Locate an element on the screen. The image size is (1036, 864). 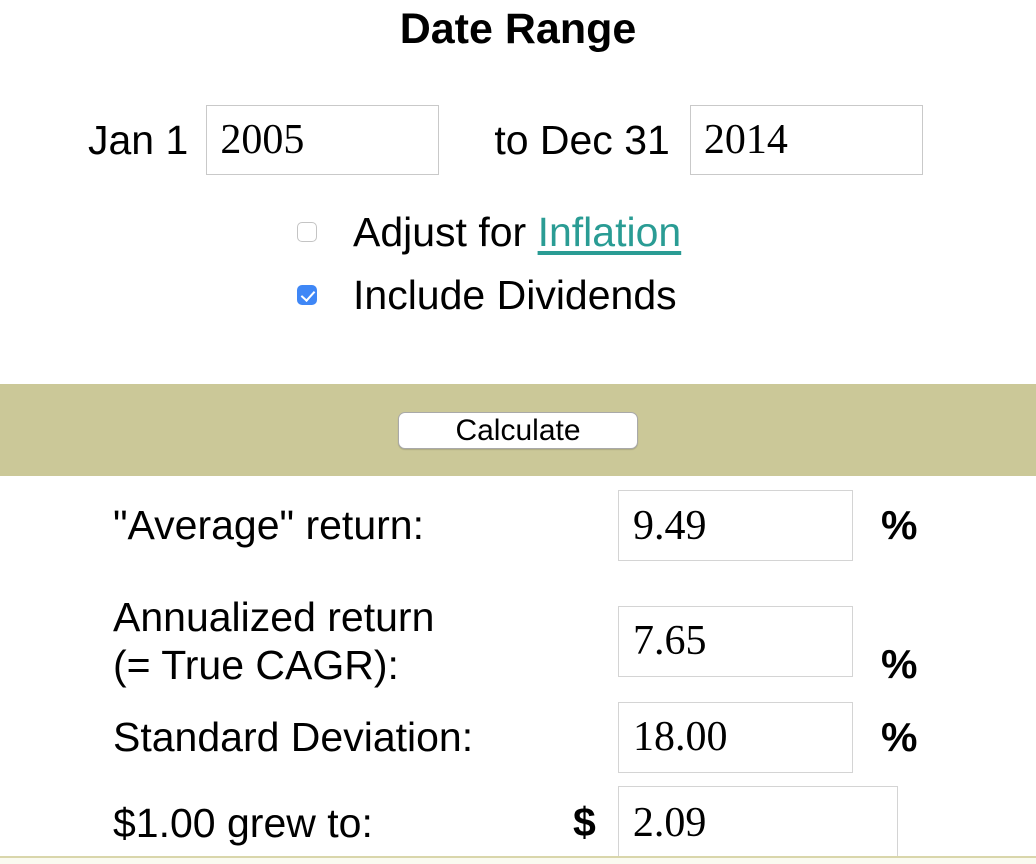
end-year-input is located at coordinates (806, 140).